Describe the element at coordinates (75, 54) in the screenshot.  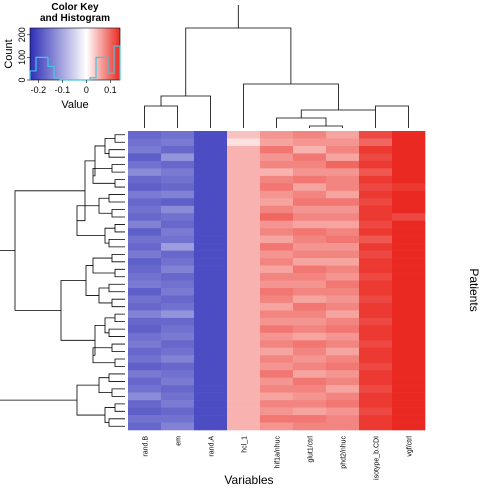
I see `key-gradient` at that location.